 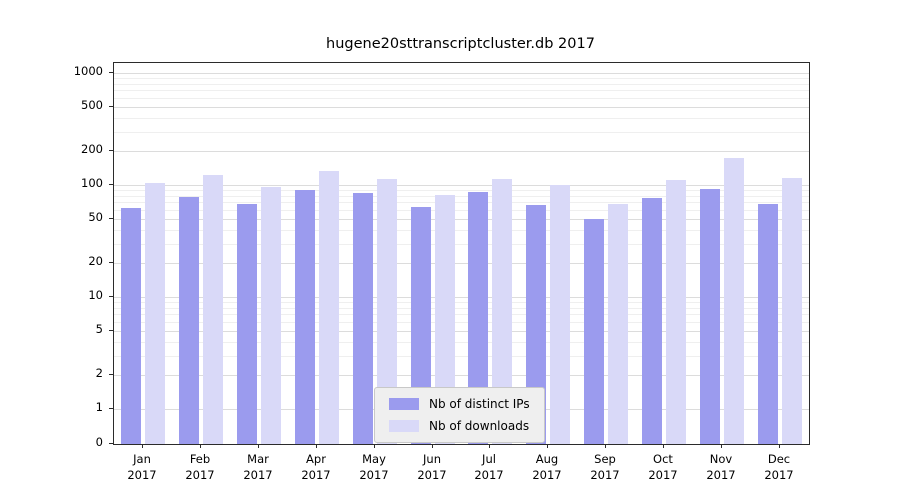 I want to click on x-tick-month: Dec, so click(x=779, y=459).